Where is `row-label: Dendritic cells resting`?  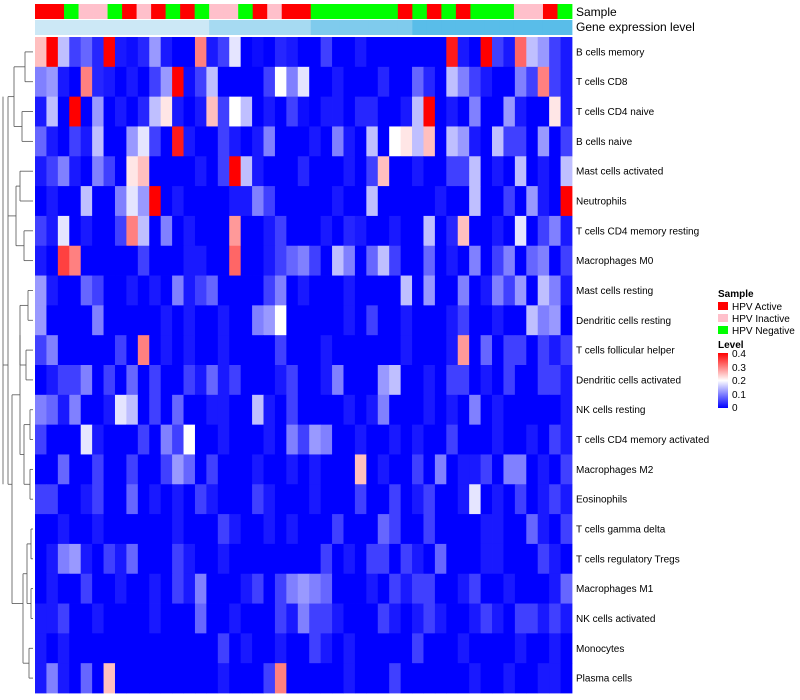 row-label: Dendritic cells resting is located at coordinates (623, 321).